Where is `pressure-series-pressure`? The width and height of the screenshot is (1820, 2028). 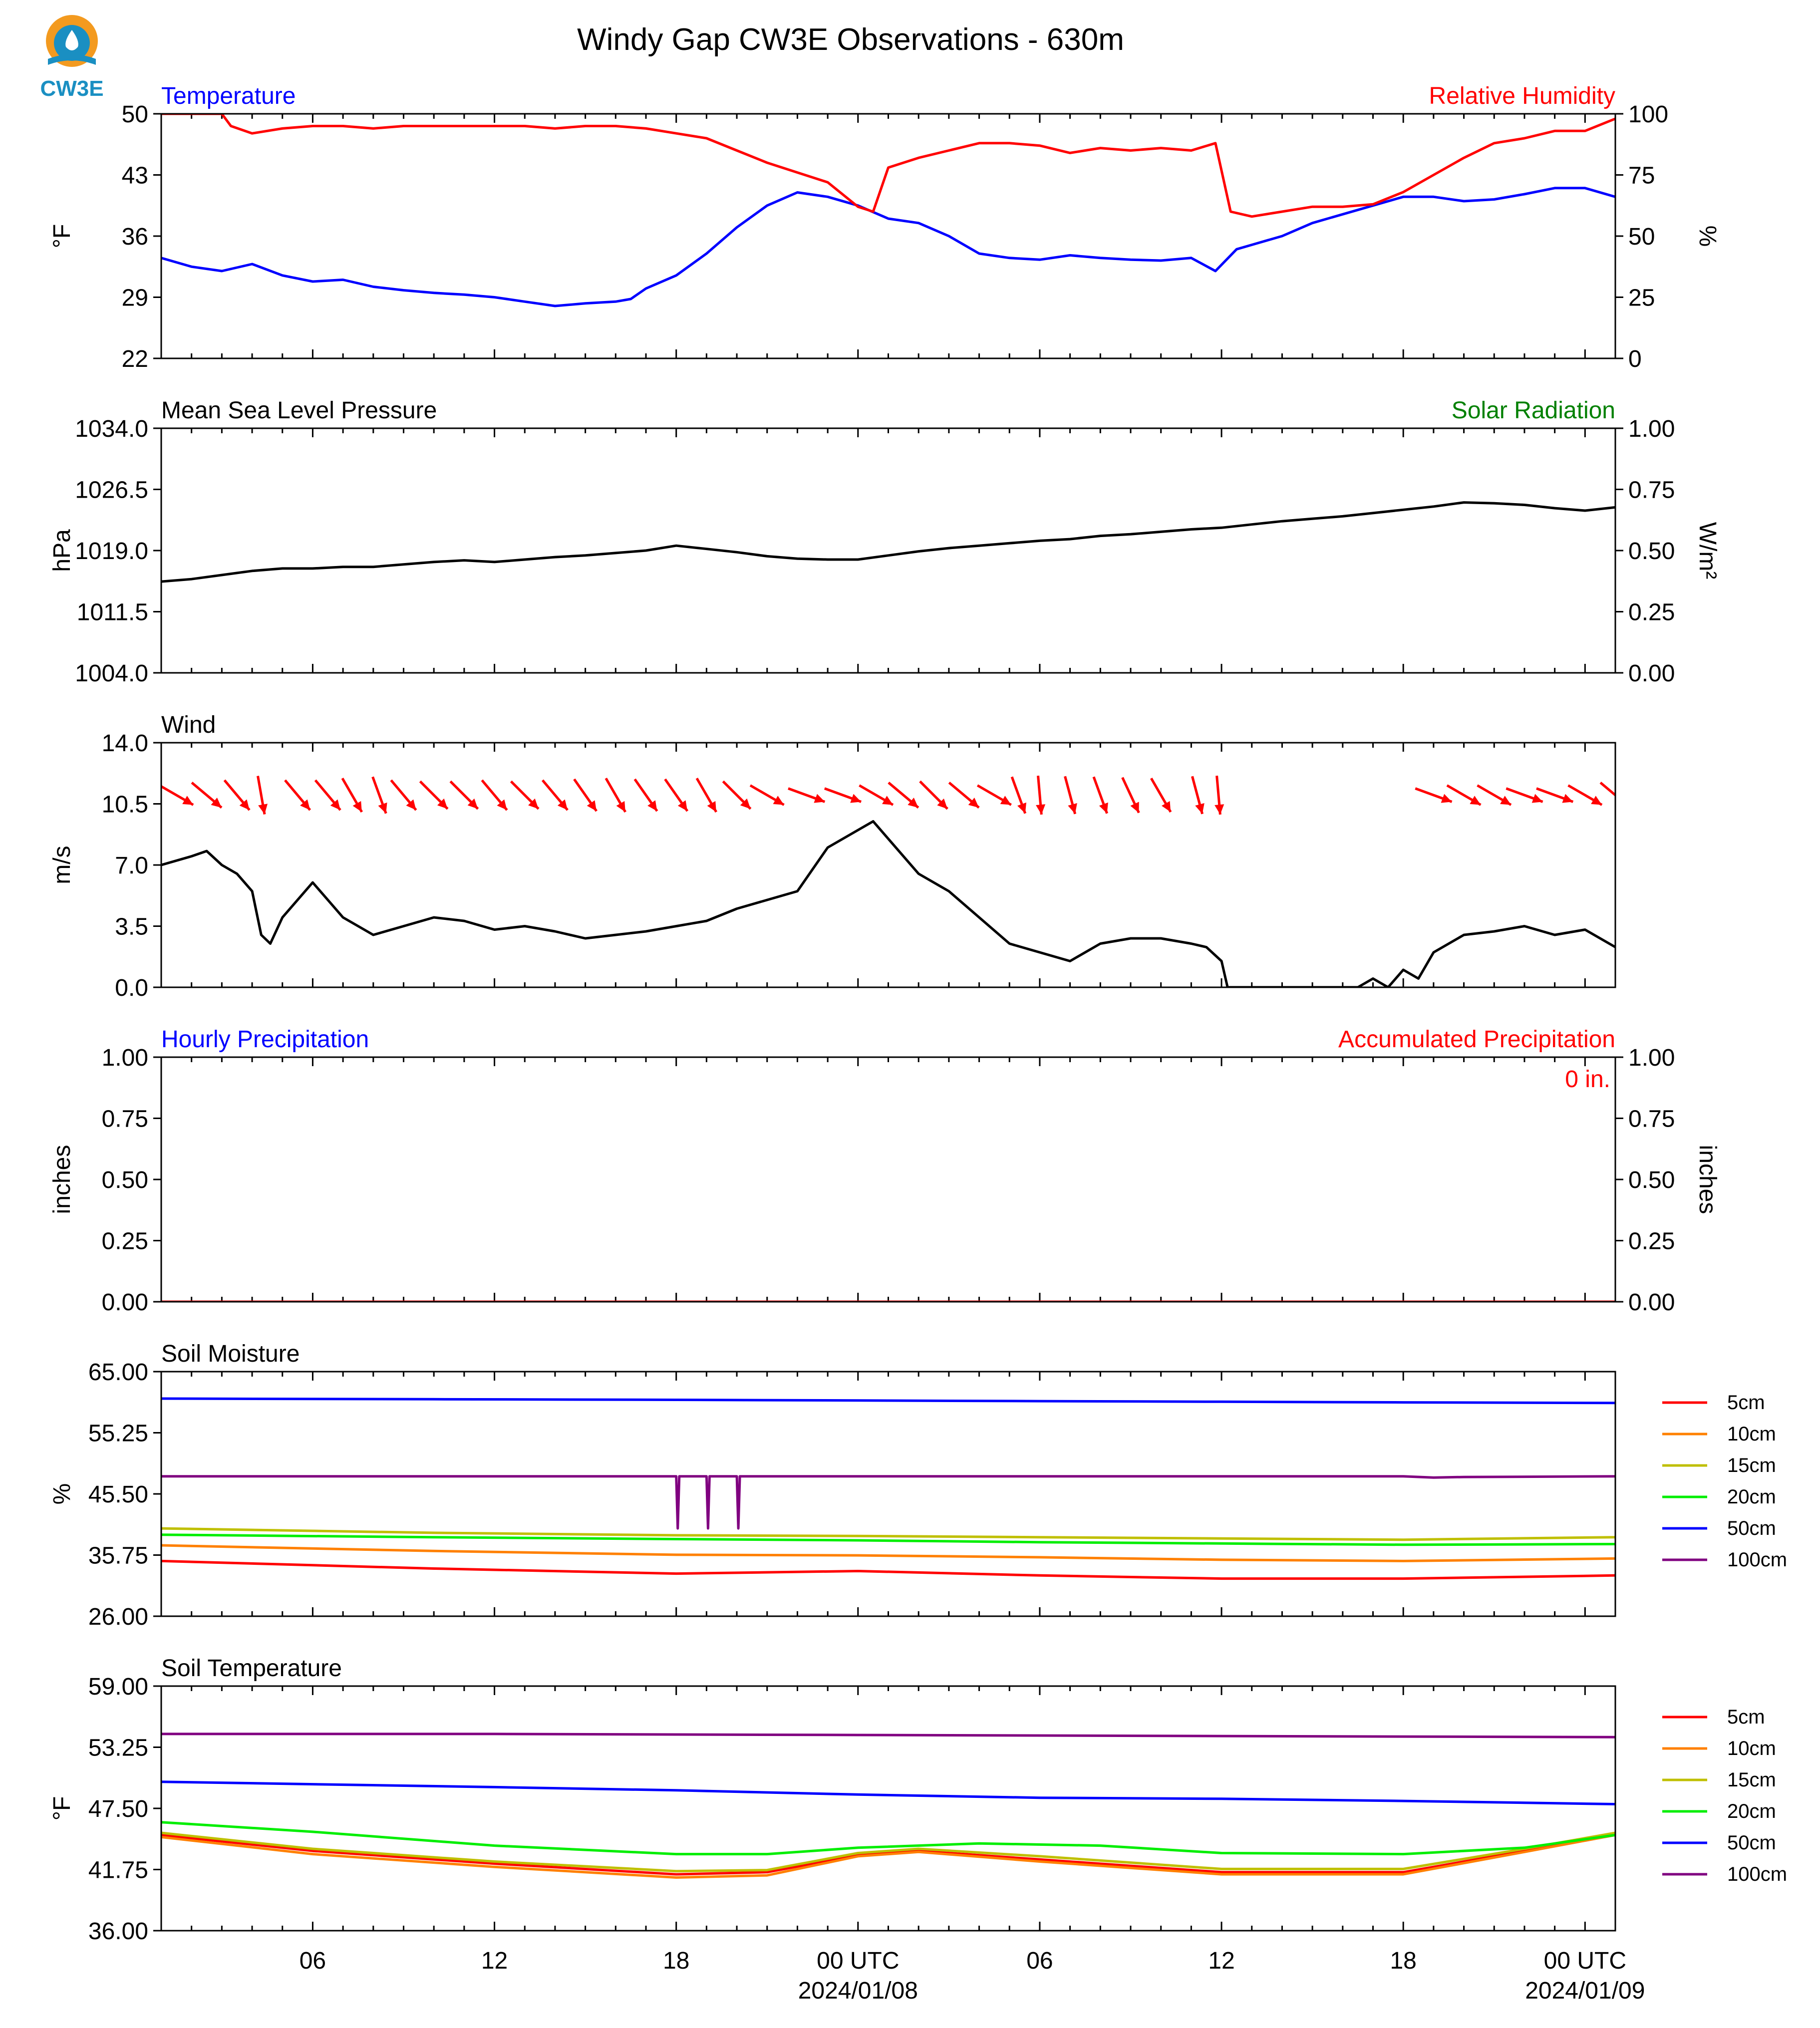 pressure-series-pressure is located at coordinates (888, 542).